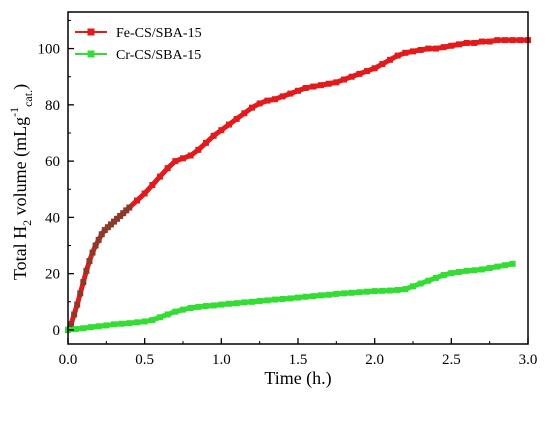 The width and height of the screenshot is (550, 421). I want to click on y-tick-label: 40, so click(52, 218).